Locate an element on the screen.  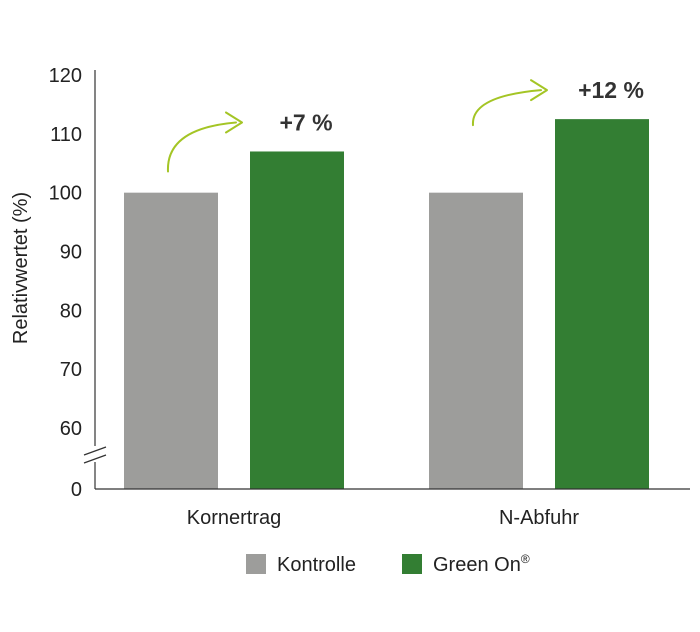
y-tick-label: 70 is located at coordinates (71, 370).